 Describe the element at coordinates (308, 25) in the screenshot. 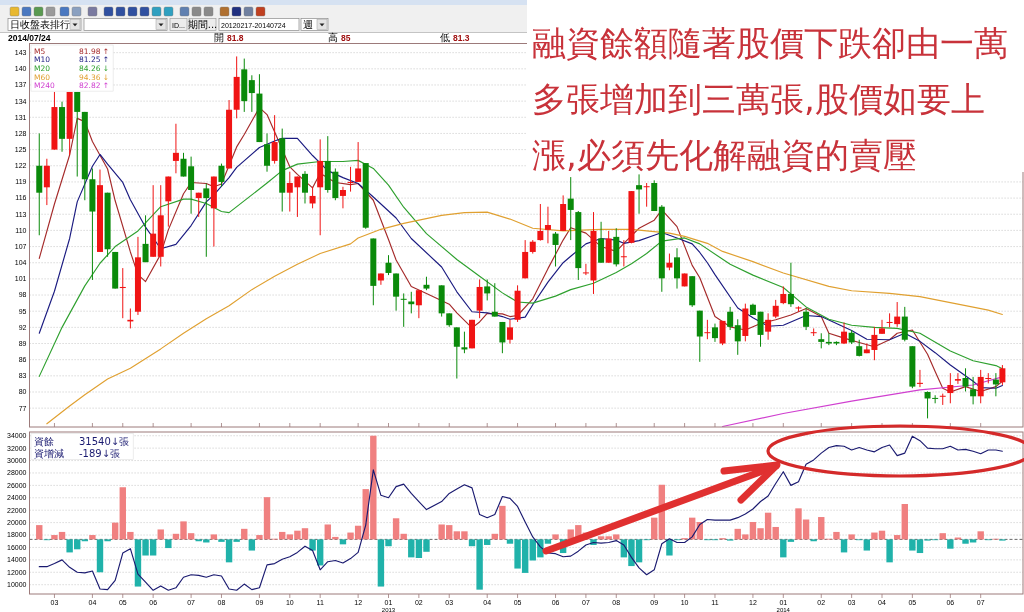

I see `text: 週` at that location.